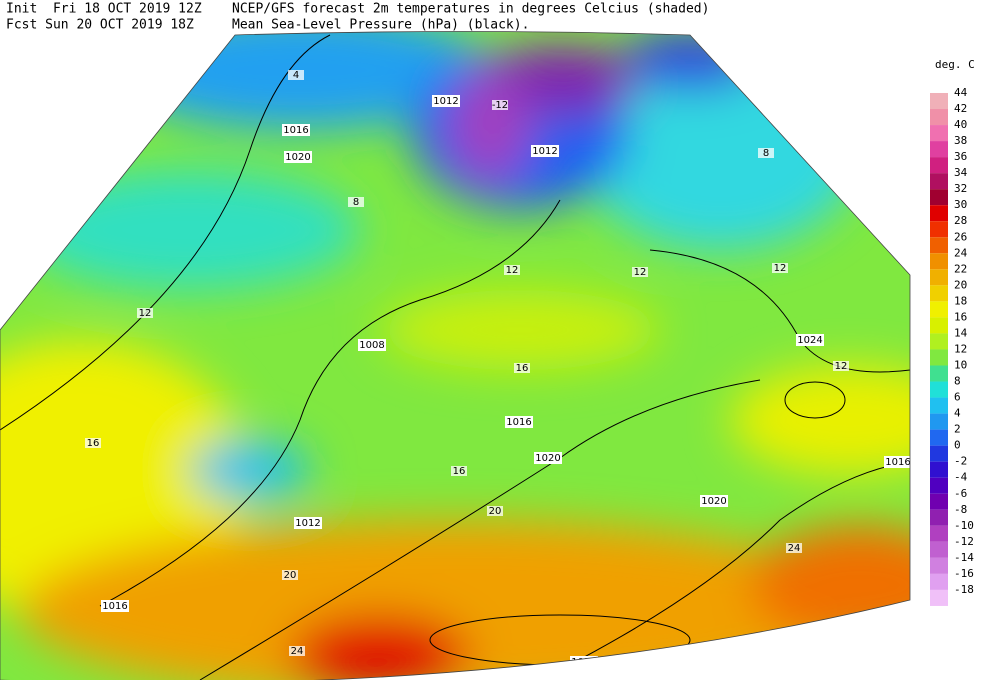 This screenshot has height=680, width=1000. Describe the element at coordinates (960, 220) in the screenshot. I see `colorbar-label: 28` at that location.